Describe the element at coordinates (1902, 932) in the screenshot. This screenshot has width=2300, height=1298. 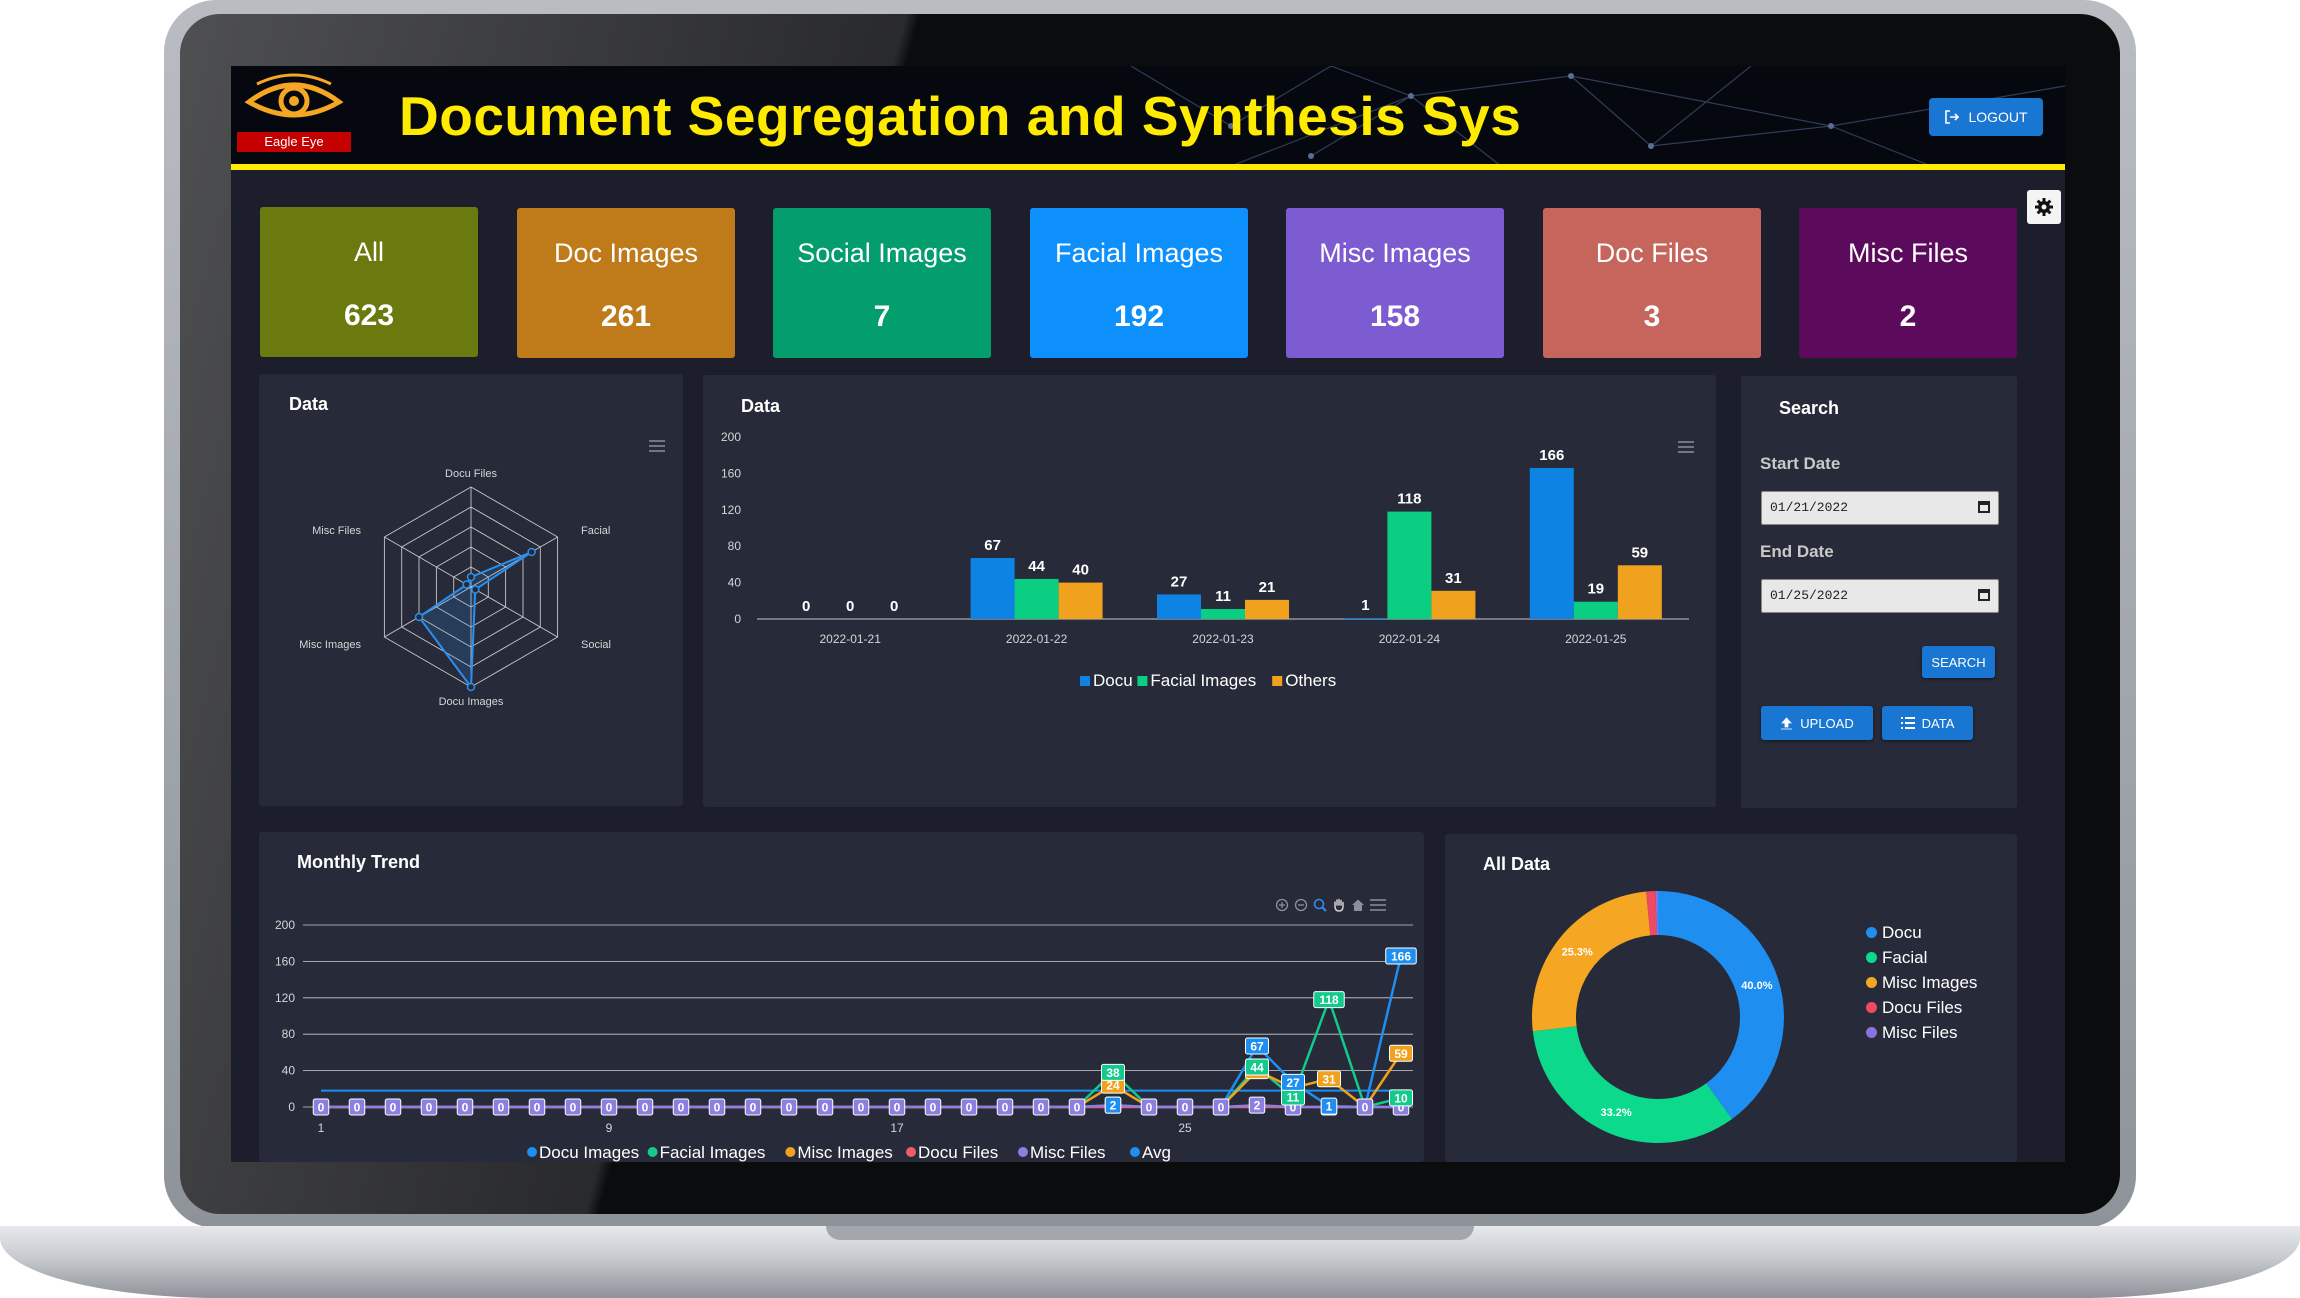
I see `legend-label: Docu` at that location.